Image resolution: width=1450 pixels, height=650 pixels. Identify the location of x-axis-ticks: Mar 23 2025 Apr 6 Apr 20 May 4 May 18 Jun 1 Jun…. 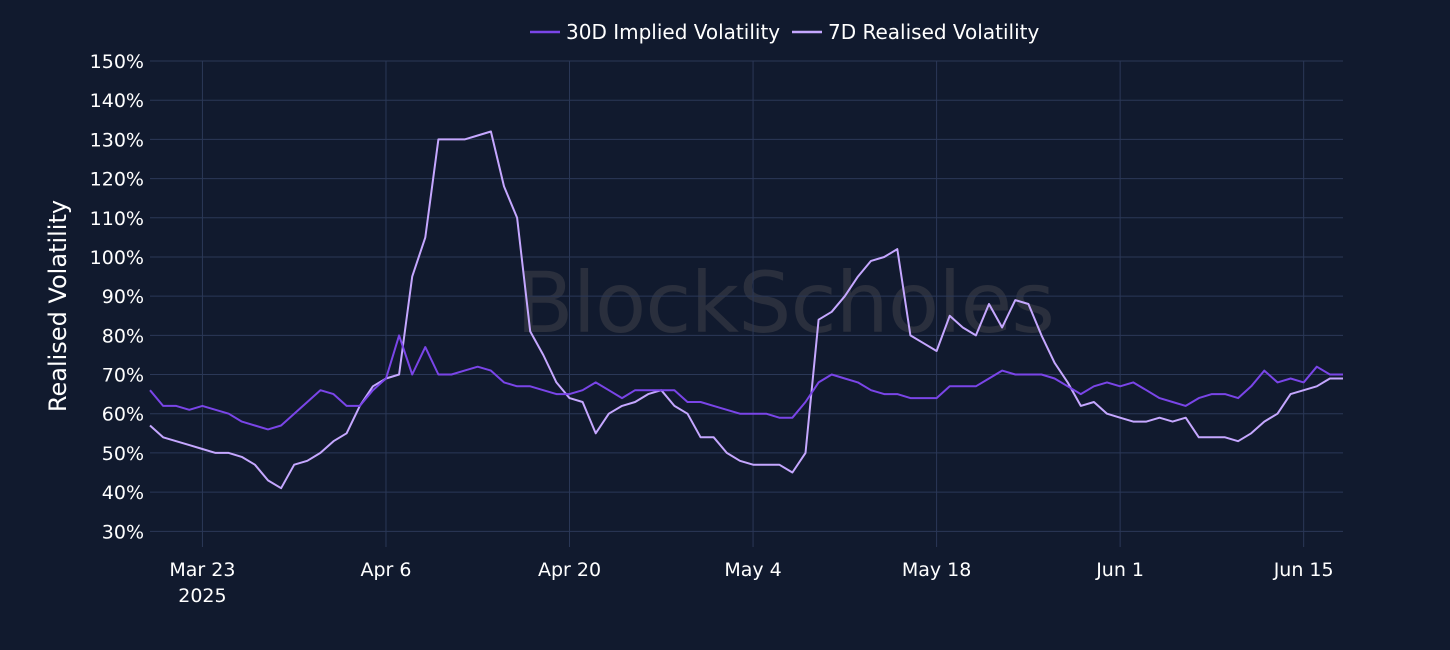
(751, 583).